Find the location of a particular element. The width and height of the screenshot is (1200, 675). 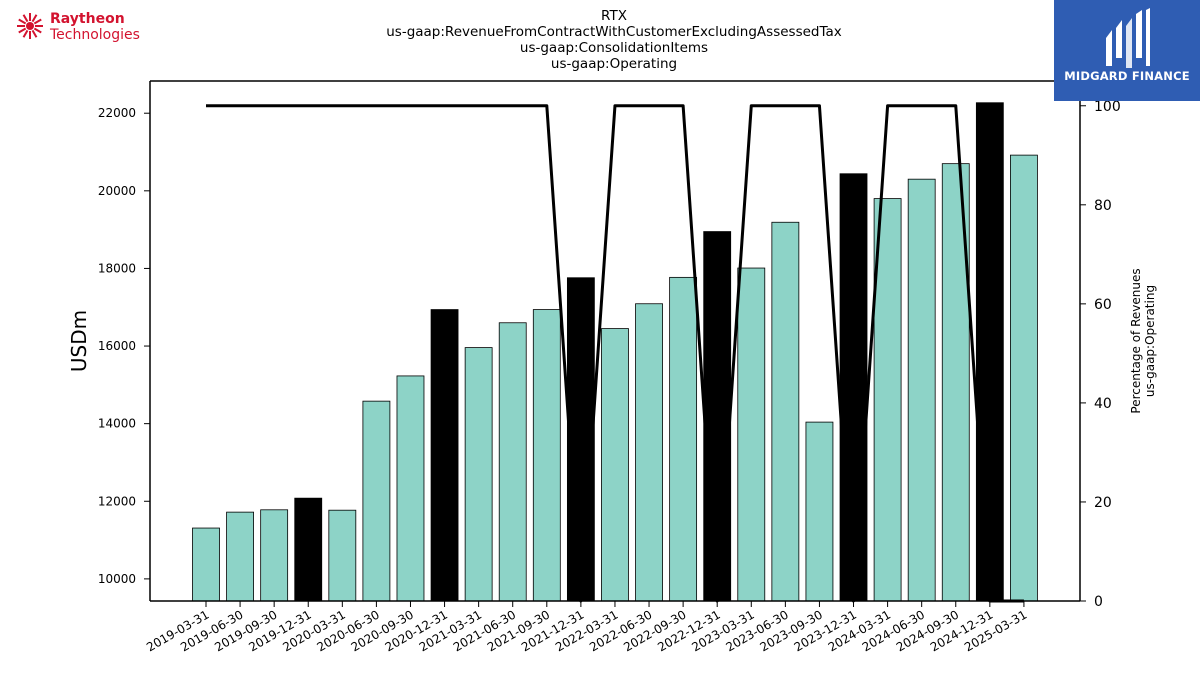

y-tick-label: 14000 is located at coordinates (117, 424).